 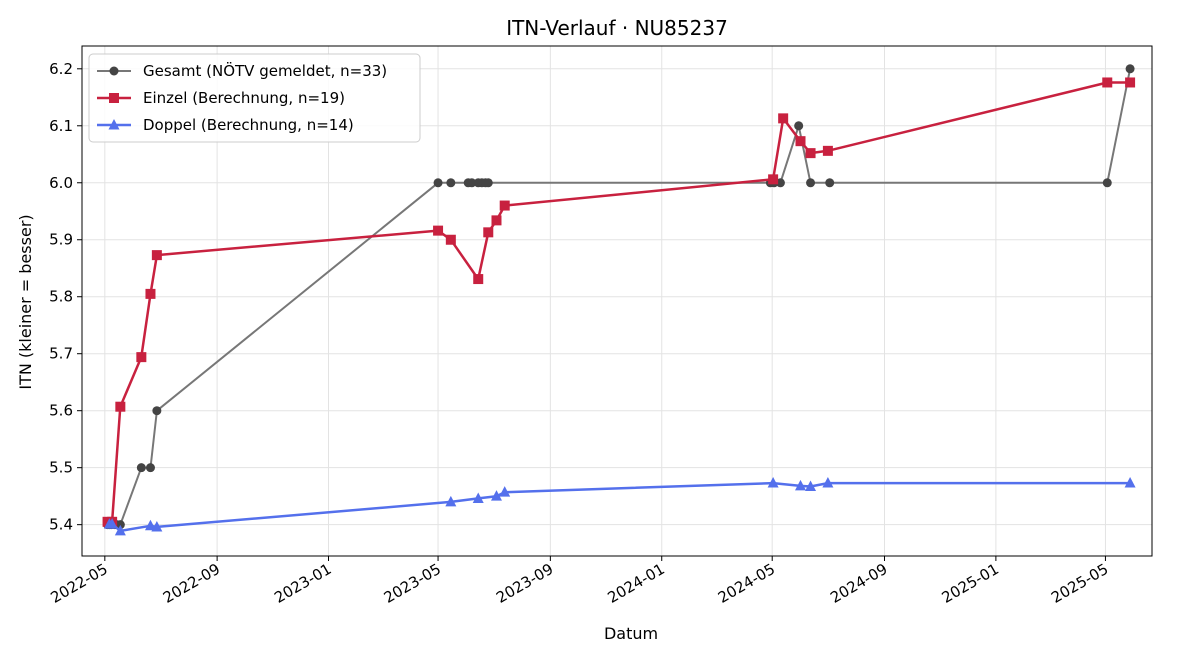 What do you see at coordinates (61, 69) in the screenshot?
I see `y-tick-label: 6.2` at bounding box center [61, 69].